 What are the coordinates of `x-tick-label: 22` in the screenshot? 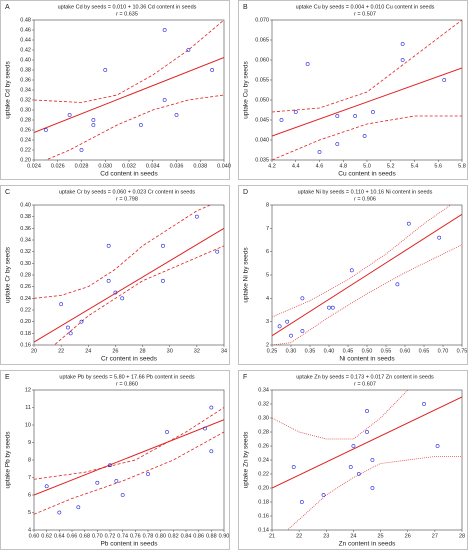 It's located at (61, 351).